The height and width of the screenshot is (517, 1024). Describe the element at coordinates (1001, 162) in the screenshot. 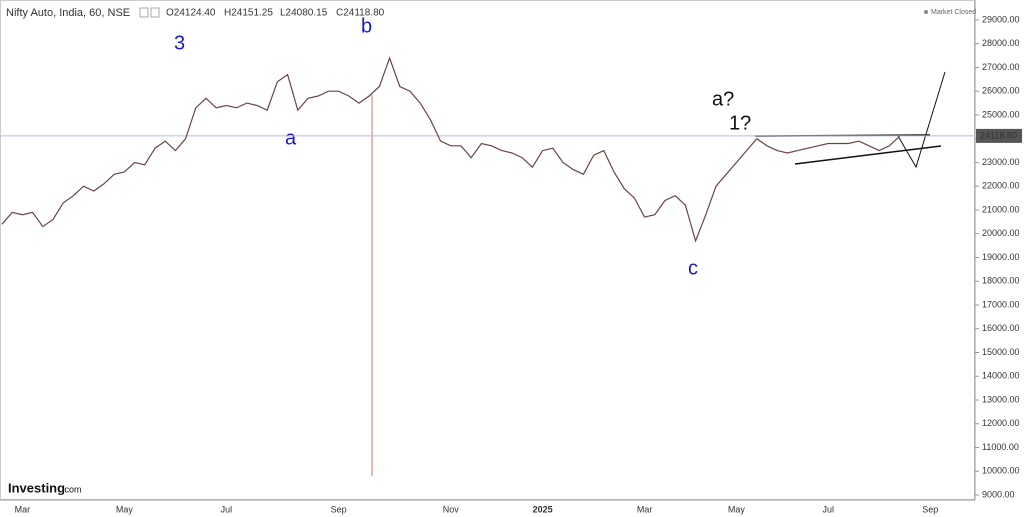

I see `y-tick-label: 23000.00` at that location.